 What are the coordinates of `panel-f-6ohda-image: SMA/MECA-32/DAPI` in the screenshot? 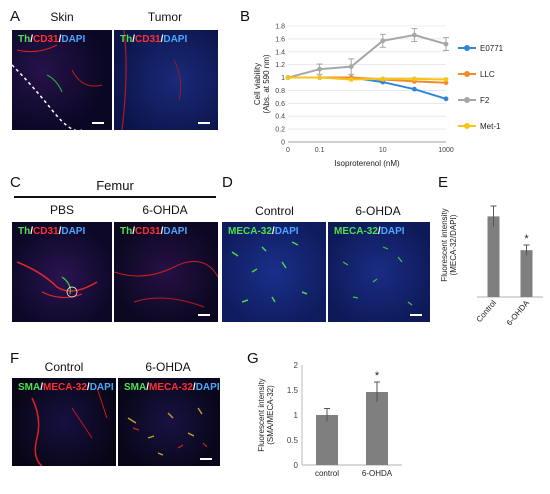 It's located at (169, 422).